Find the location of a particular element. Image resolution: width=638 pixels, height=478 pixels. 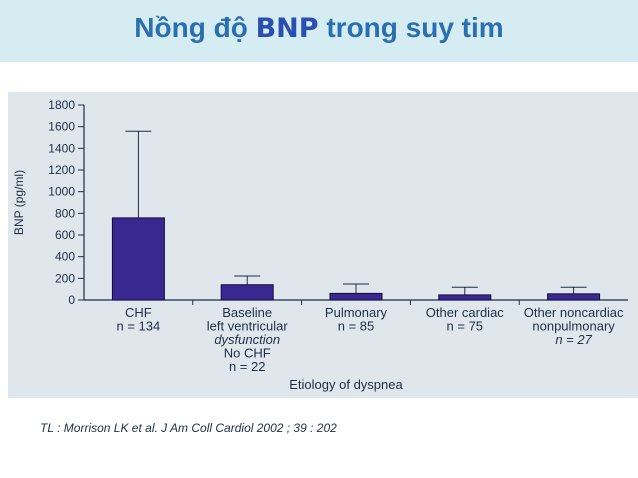

x-tick-label: n = 22 is located at coordinates (247, 366).